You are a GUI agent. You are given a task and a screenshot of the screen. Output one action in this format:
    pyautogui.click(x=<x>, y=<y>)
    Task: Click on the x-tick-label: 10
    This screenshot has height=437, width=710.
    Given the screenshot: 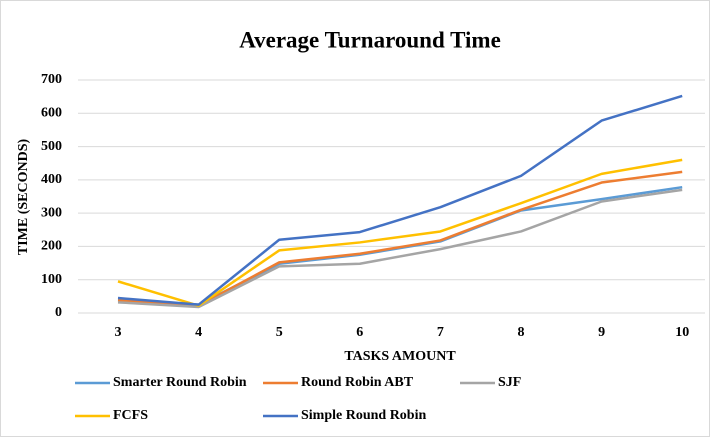 What is the action you would take?
    pyautogui.click(x=682, y=332)
    